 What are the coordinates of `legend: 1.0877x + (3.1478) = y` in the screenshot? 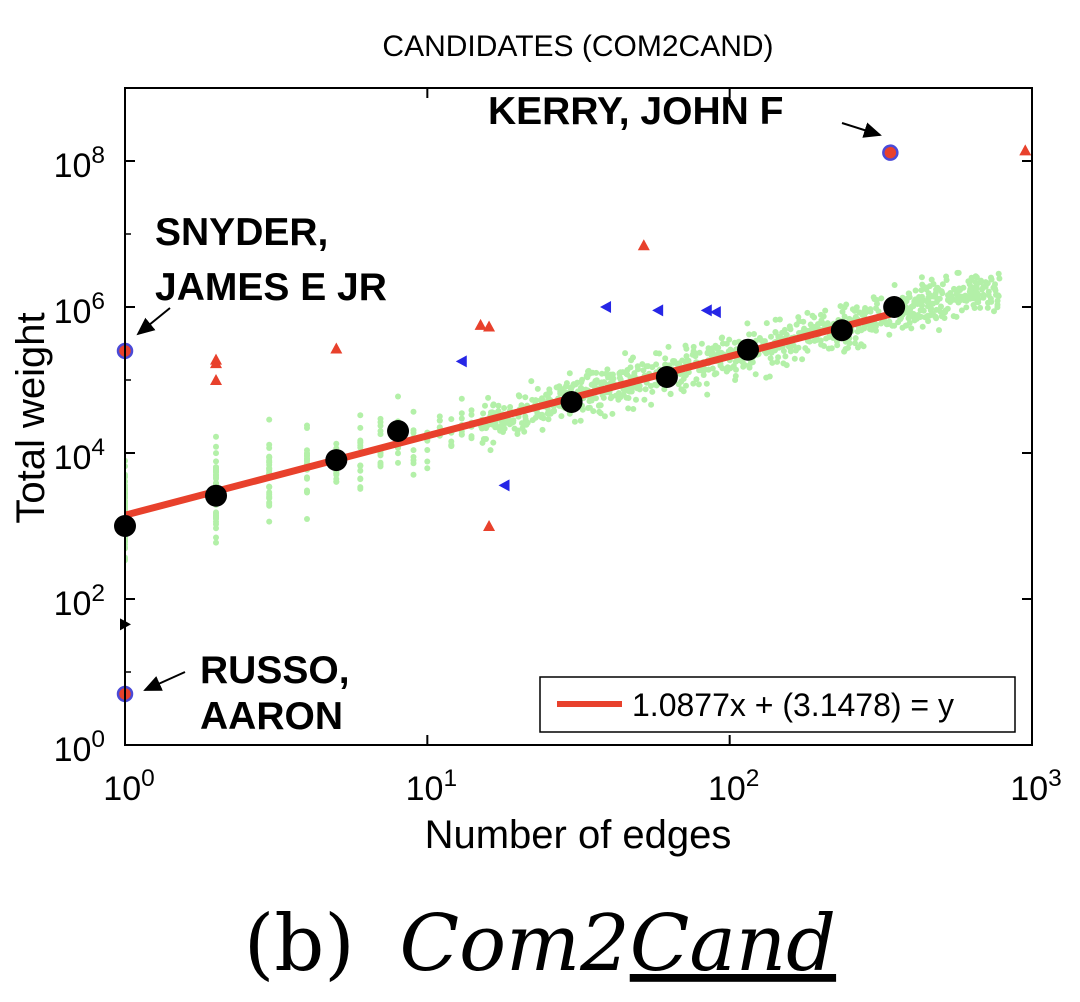 It's located at (777, 704).